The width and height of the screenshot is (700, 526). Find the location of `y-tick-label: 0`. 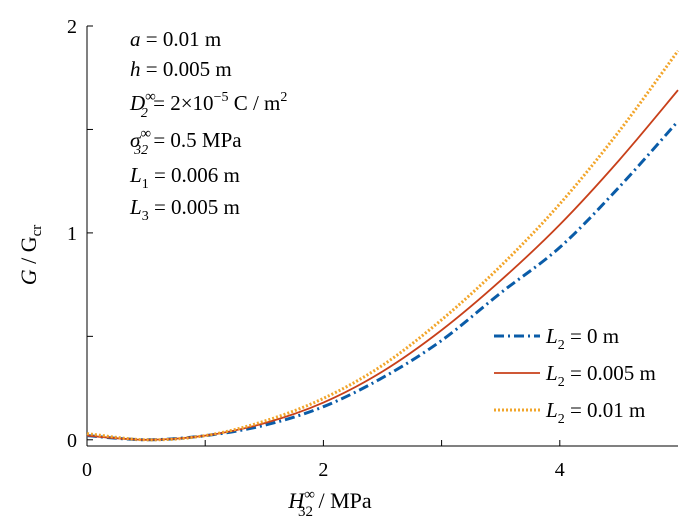

y-tick-label: 0 is located at coordinates (72, 441).